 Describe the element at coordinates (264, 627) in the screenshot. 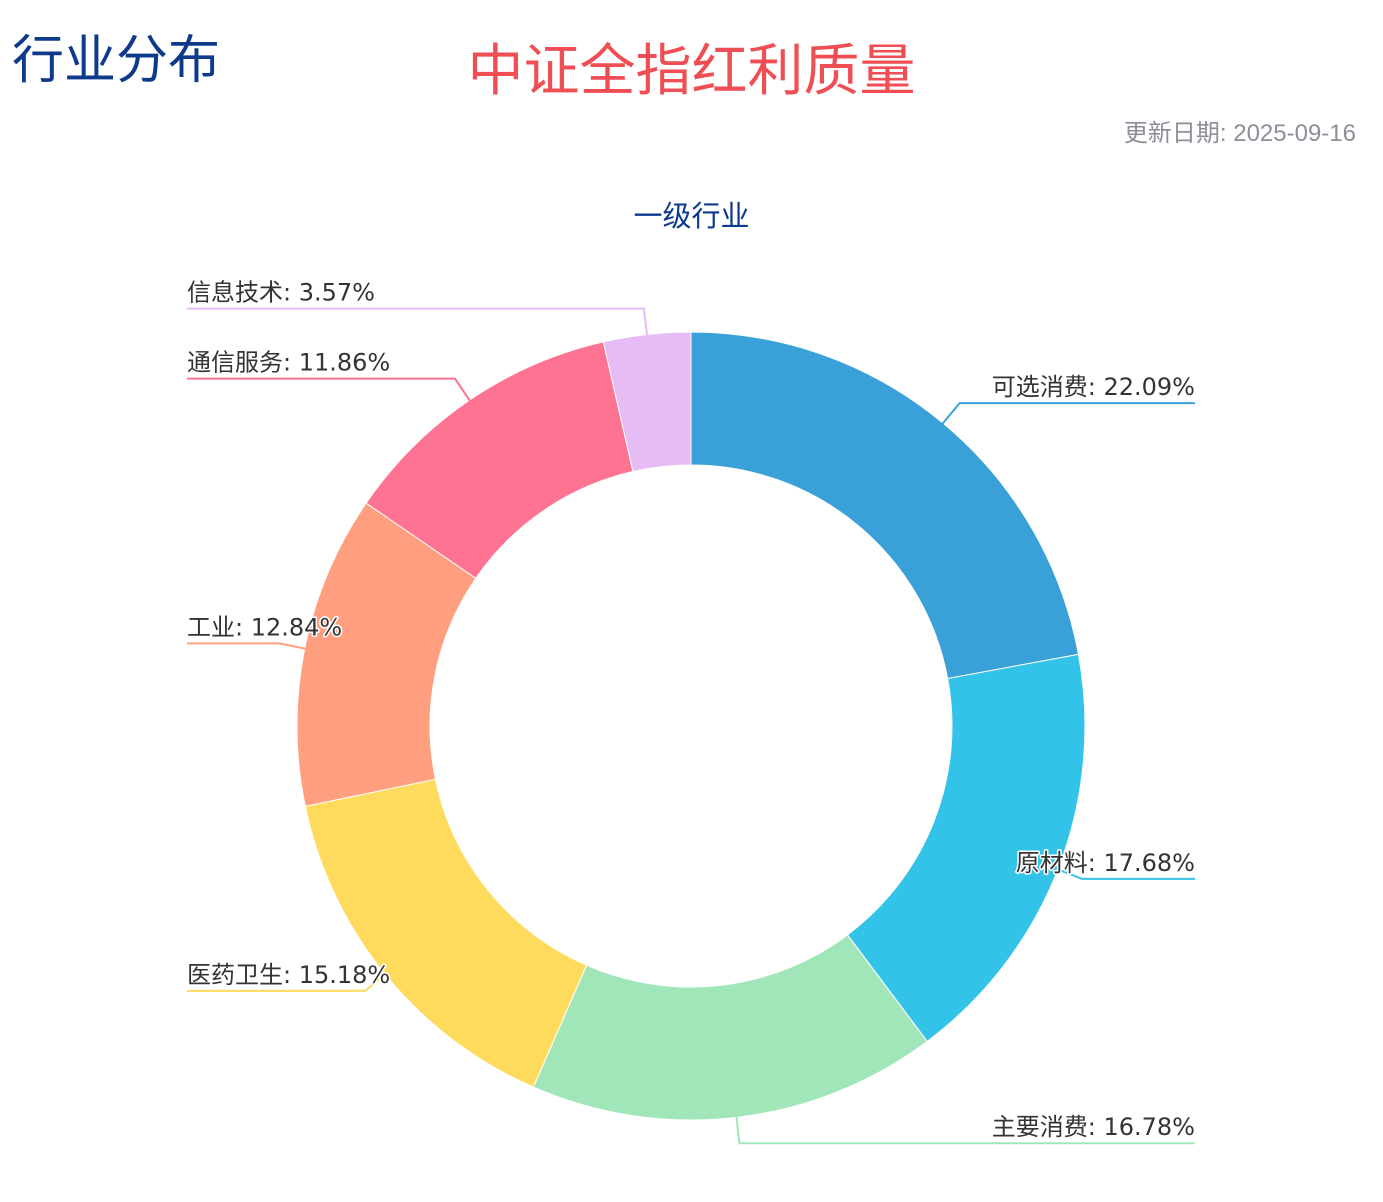

I see `slice-label-4: 工业: 12.84%` at that location.